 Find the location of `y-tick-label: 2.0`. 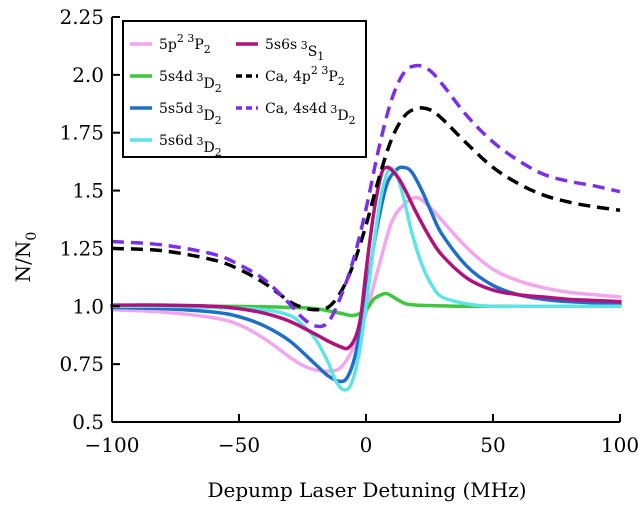

y-tick-label: 2.0 is located at coordinates (88, 75).